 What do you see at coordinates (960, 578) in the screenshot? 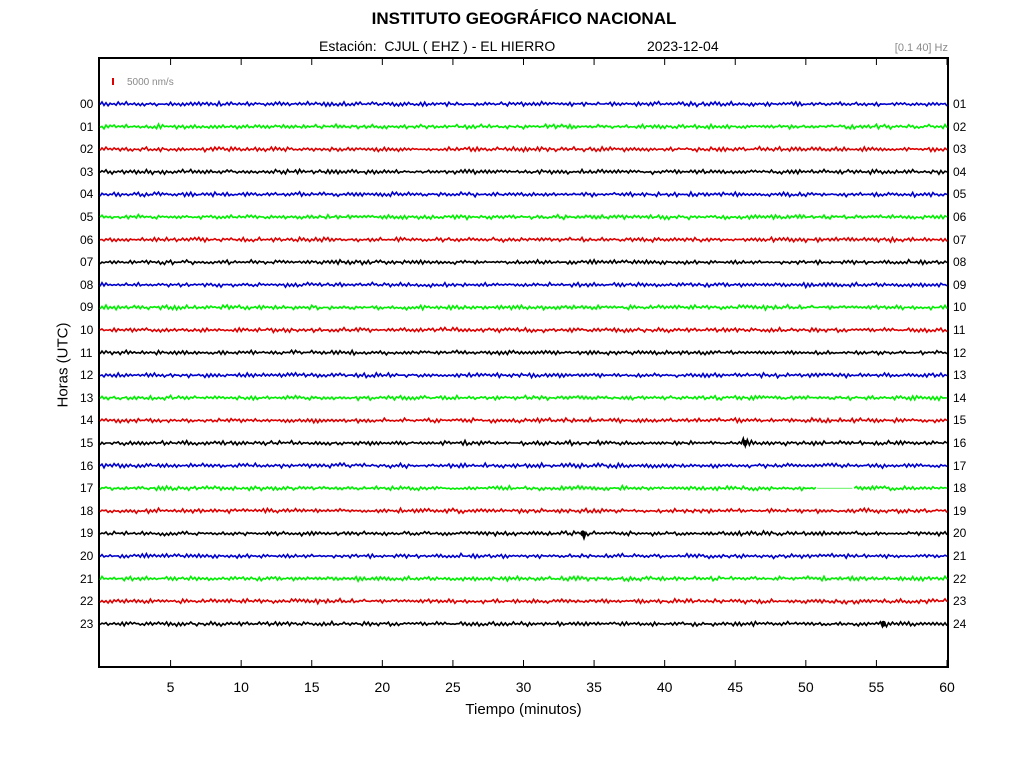
I see `y-tick-right-22: 22` at bounding box center [960, 578].